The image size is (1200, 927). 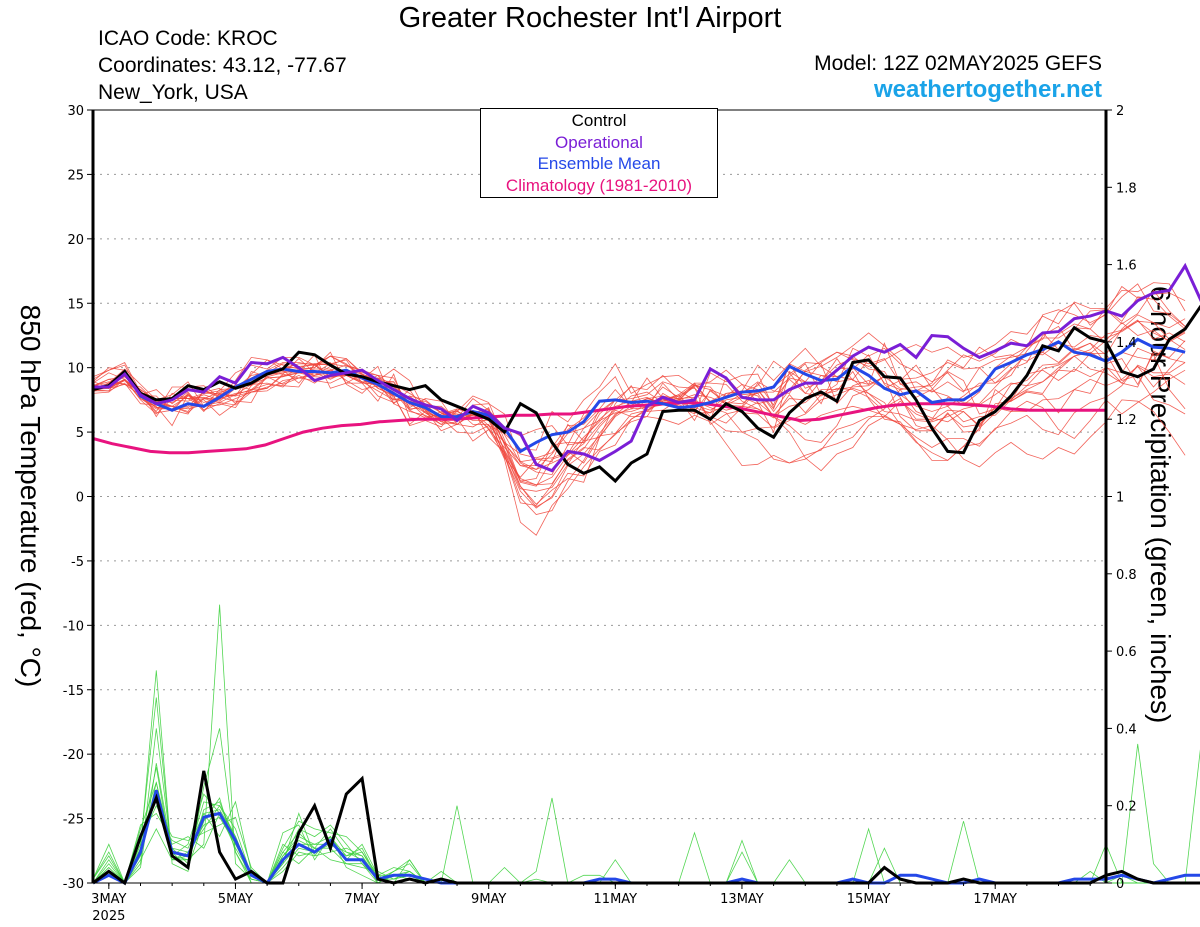 What do you see at coordinates (75, 304) in the screenshot?
I see `left-tick-label: 15` at bounding box center [75, 304].